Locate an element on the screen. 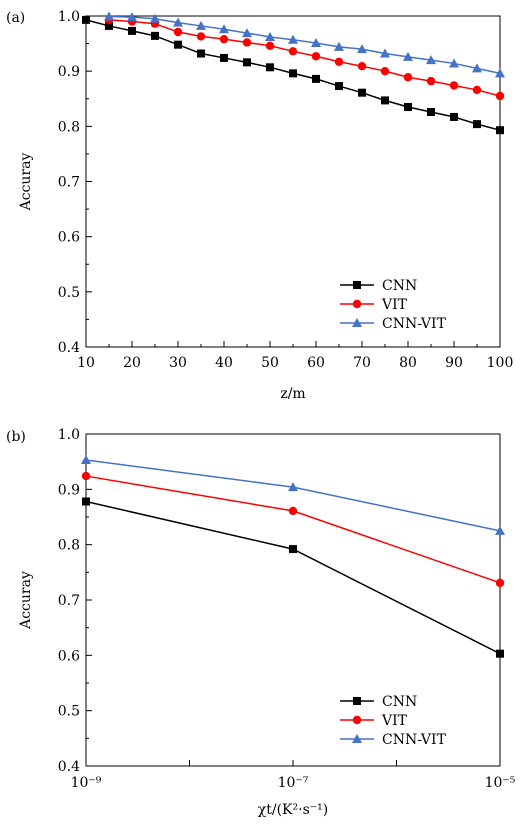 The width and height of the screenshot is (526, 825). x-tick-label: 90 is located at coordinates (454, 363).